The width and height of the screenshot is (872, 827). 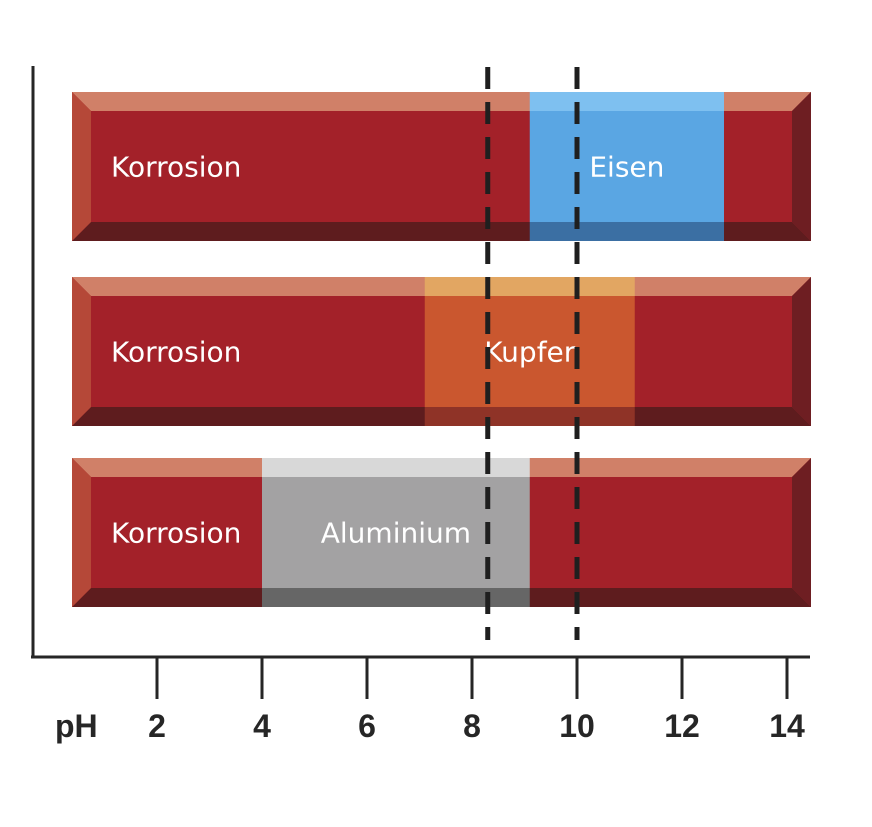 I want to click on x-tick-label: 6, so click(x=367, y=726).